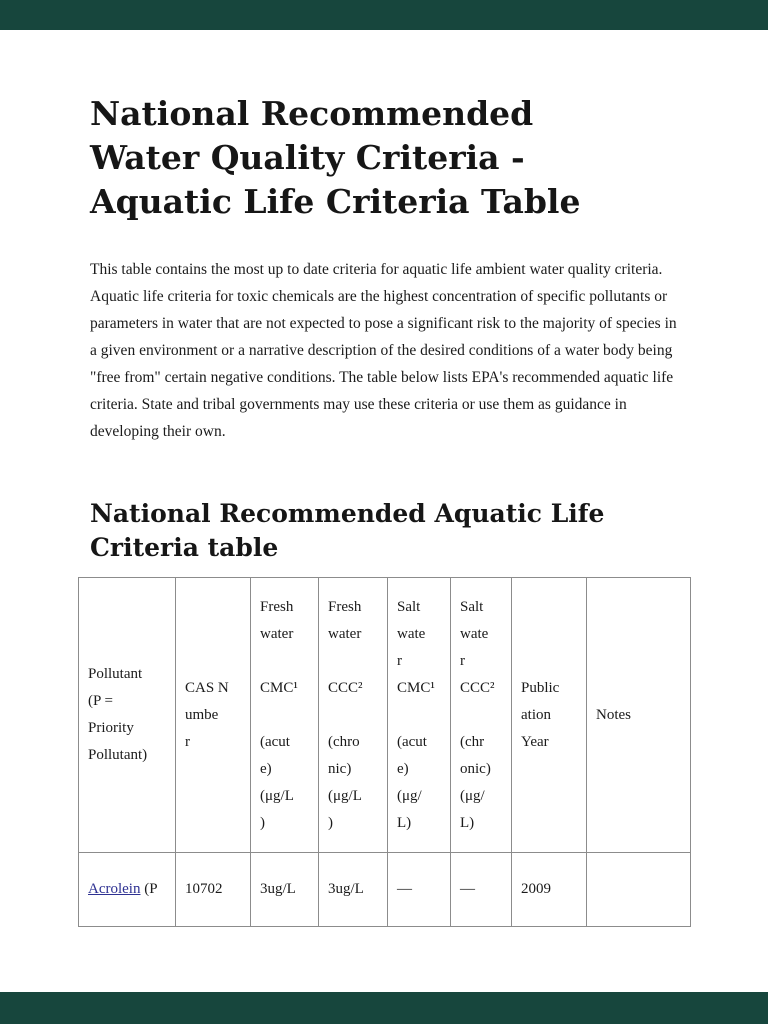  Describe the element at coordinates (353, 889) in the screenshot. I see `cell-freshwater-ccc: 3ug/L` at that location.